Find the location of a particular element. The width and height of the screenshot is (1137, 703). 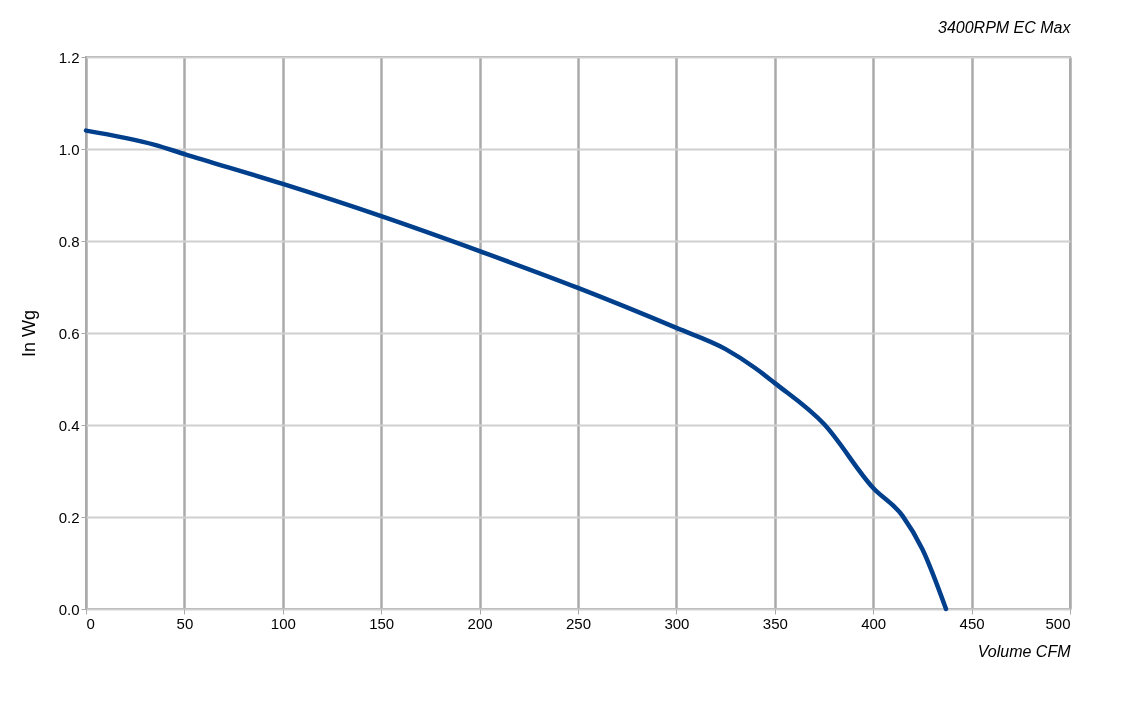

x-tick-label: 100 is located at coordinates (283, 623).